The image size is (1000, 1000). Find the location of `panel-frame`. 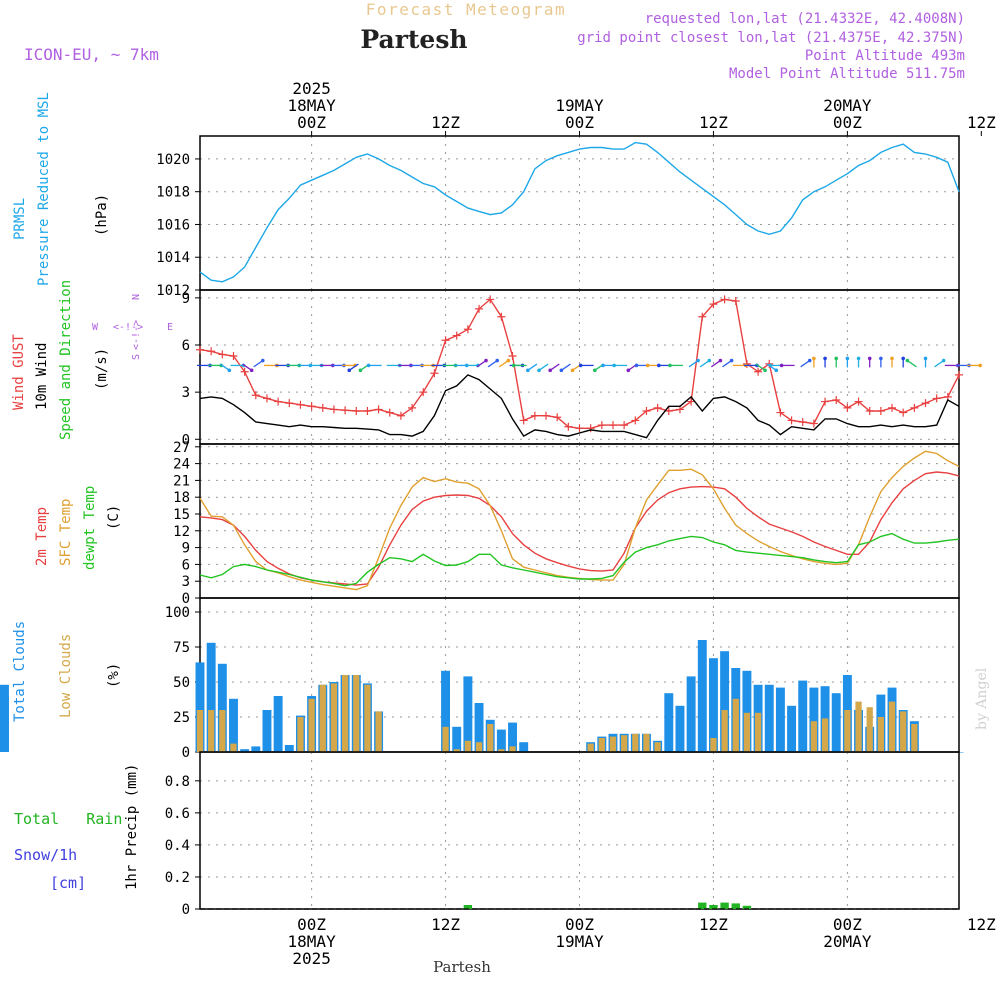

panel-frame is located at coordinates (579, 830).